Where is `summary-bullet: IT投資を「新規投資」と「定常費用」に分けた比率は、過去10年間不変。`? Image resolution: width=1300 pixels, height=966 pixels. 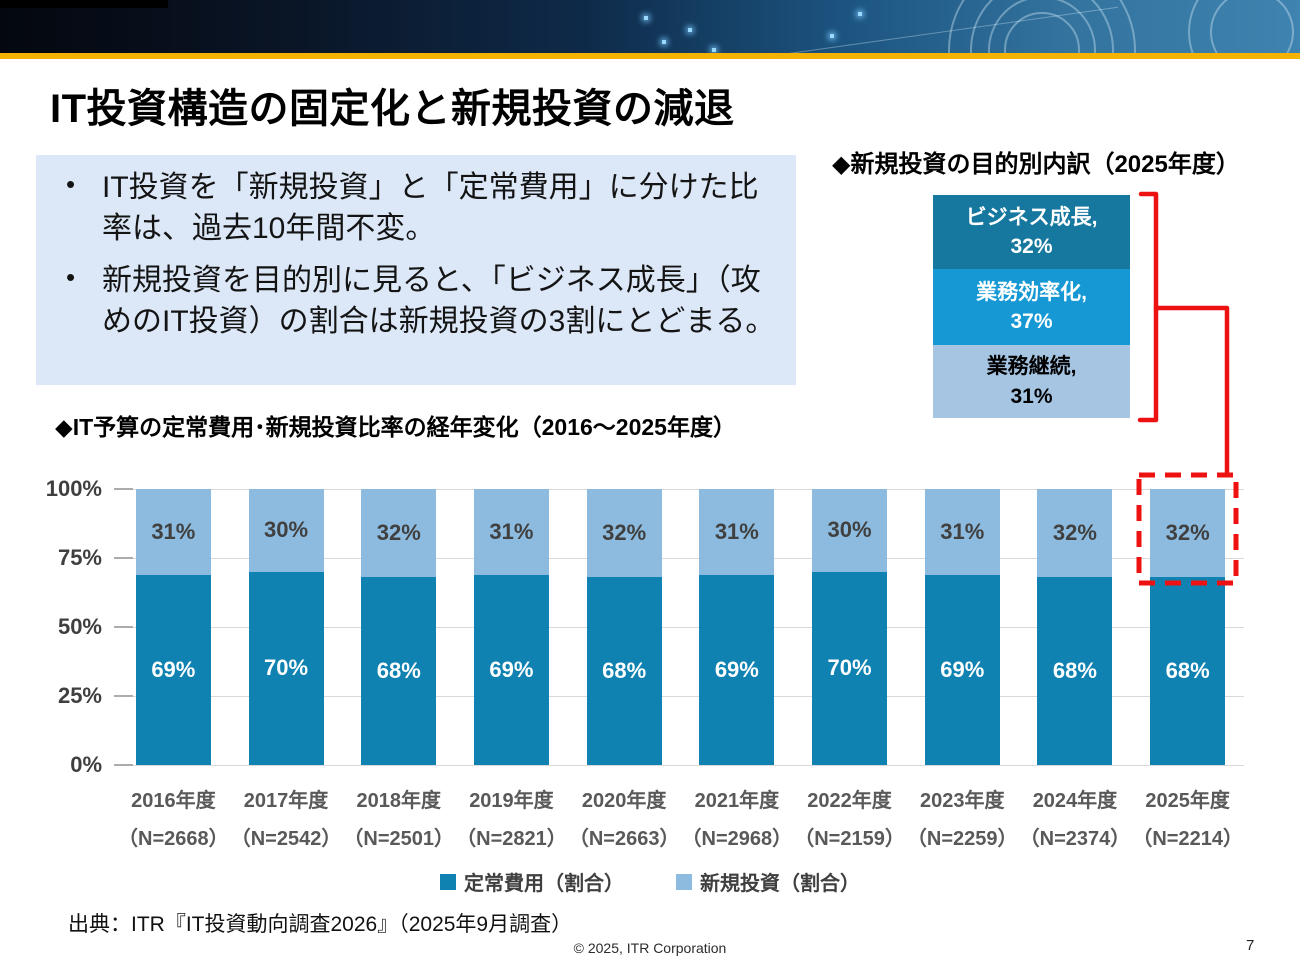
summary-bullet: IT投資を「新規投資」と「定常費用」に分けた比率は、過去10年間不変。 is located at coordinates (416, 208).